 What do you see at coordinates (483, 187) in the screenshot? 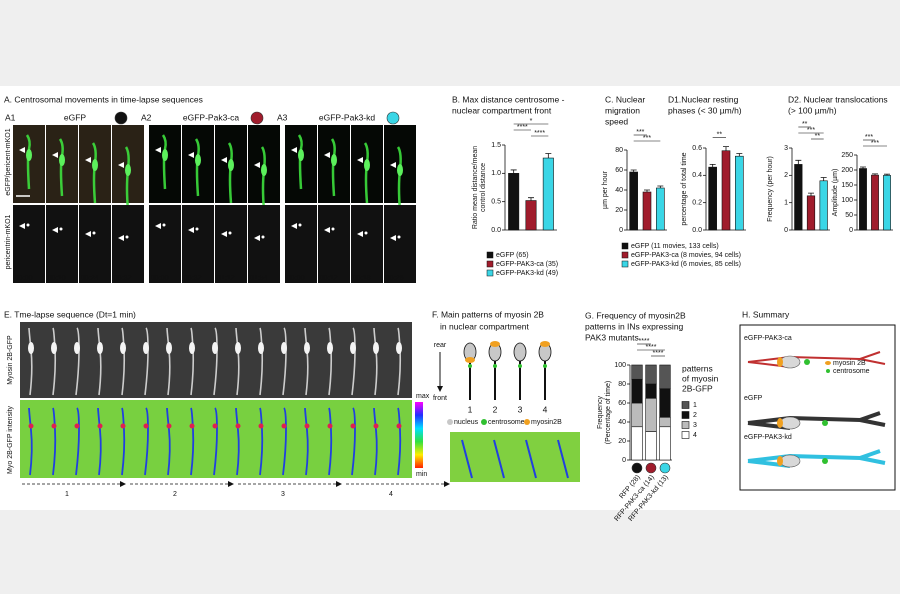
I see `y-axis-label: control distance` at bounding box center [483, 187].